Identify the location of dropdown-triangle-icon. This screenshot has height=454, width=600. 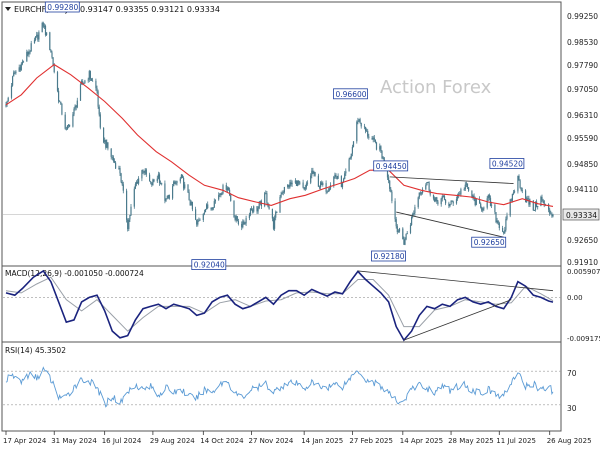
(8, 9).